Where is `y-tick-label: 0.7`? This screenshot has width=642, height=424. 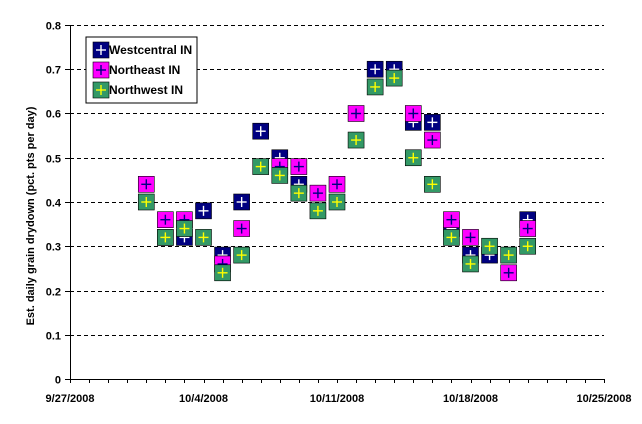 y-tick-label: 0.7 is located at coordinates (53, 71).